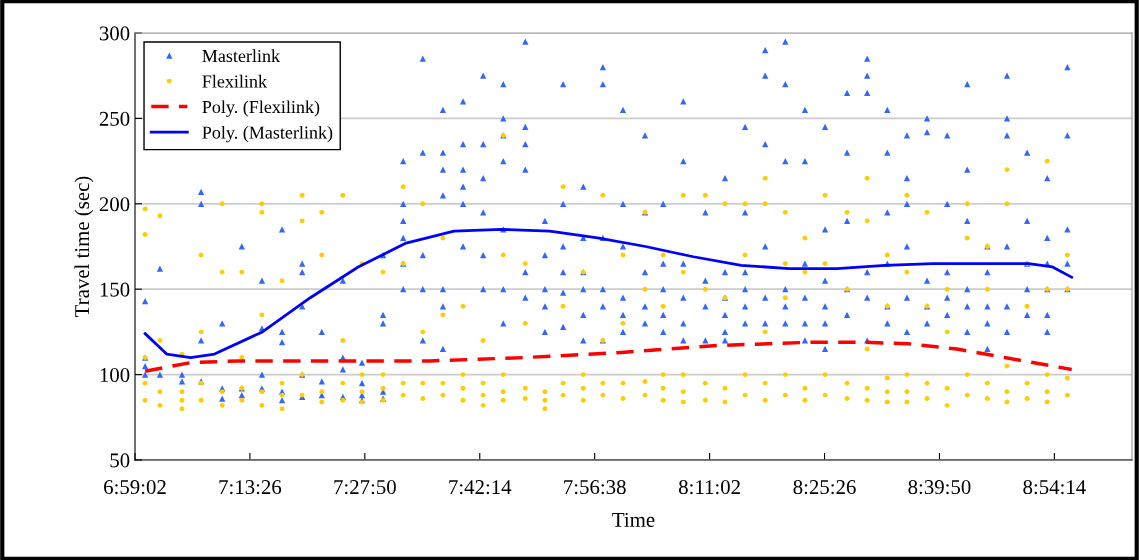 This screenshot has height=560, width=1139. What do you see at coordinates (135, 487) in the screenshot?
I see `x-tick-label: 6:59:02` at bounding box center [135, 487].